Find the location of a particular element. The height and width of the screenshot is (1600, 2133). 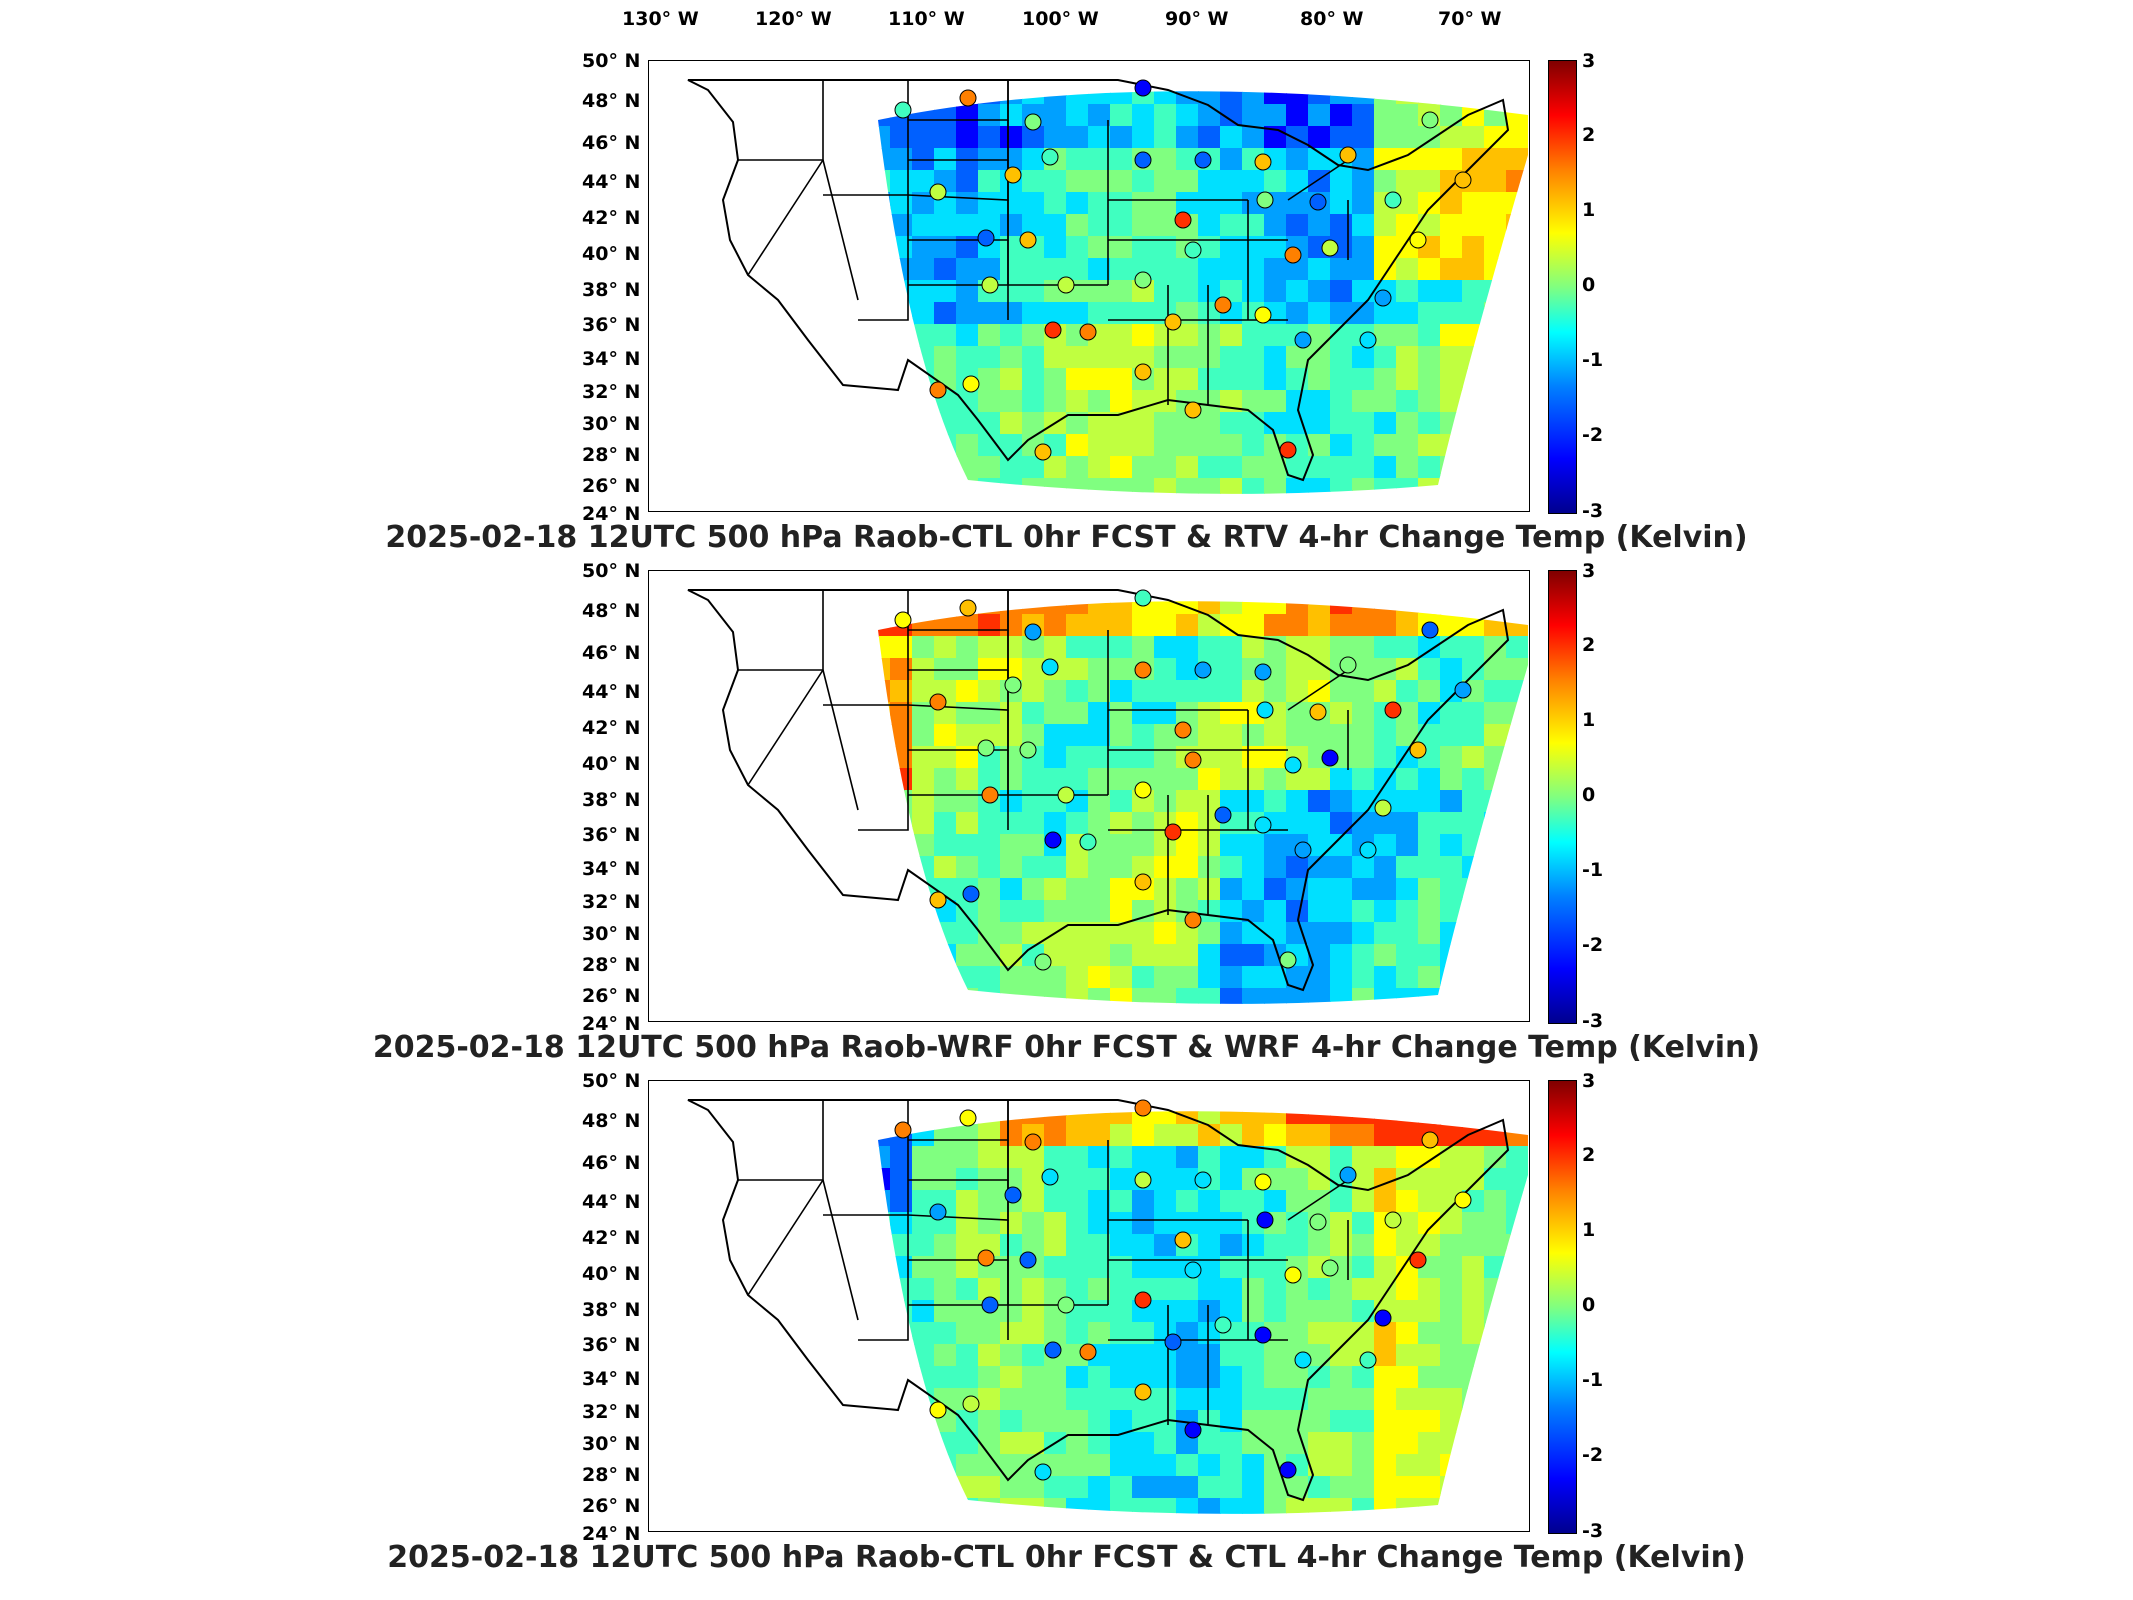

lat-label: 42° N is located at coordinates (611, 1238).